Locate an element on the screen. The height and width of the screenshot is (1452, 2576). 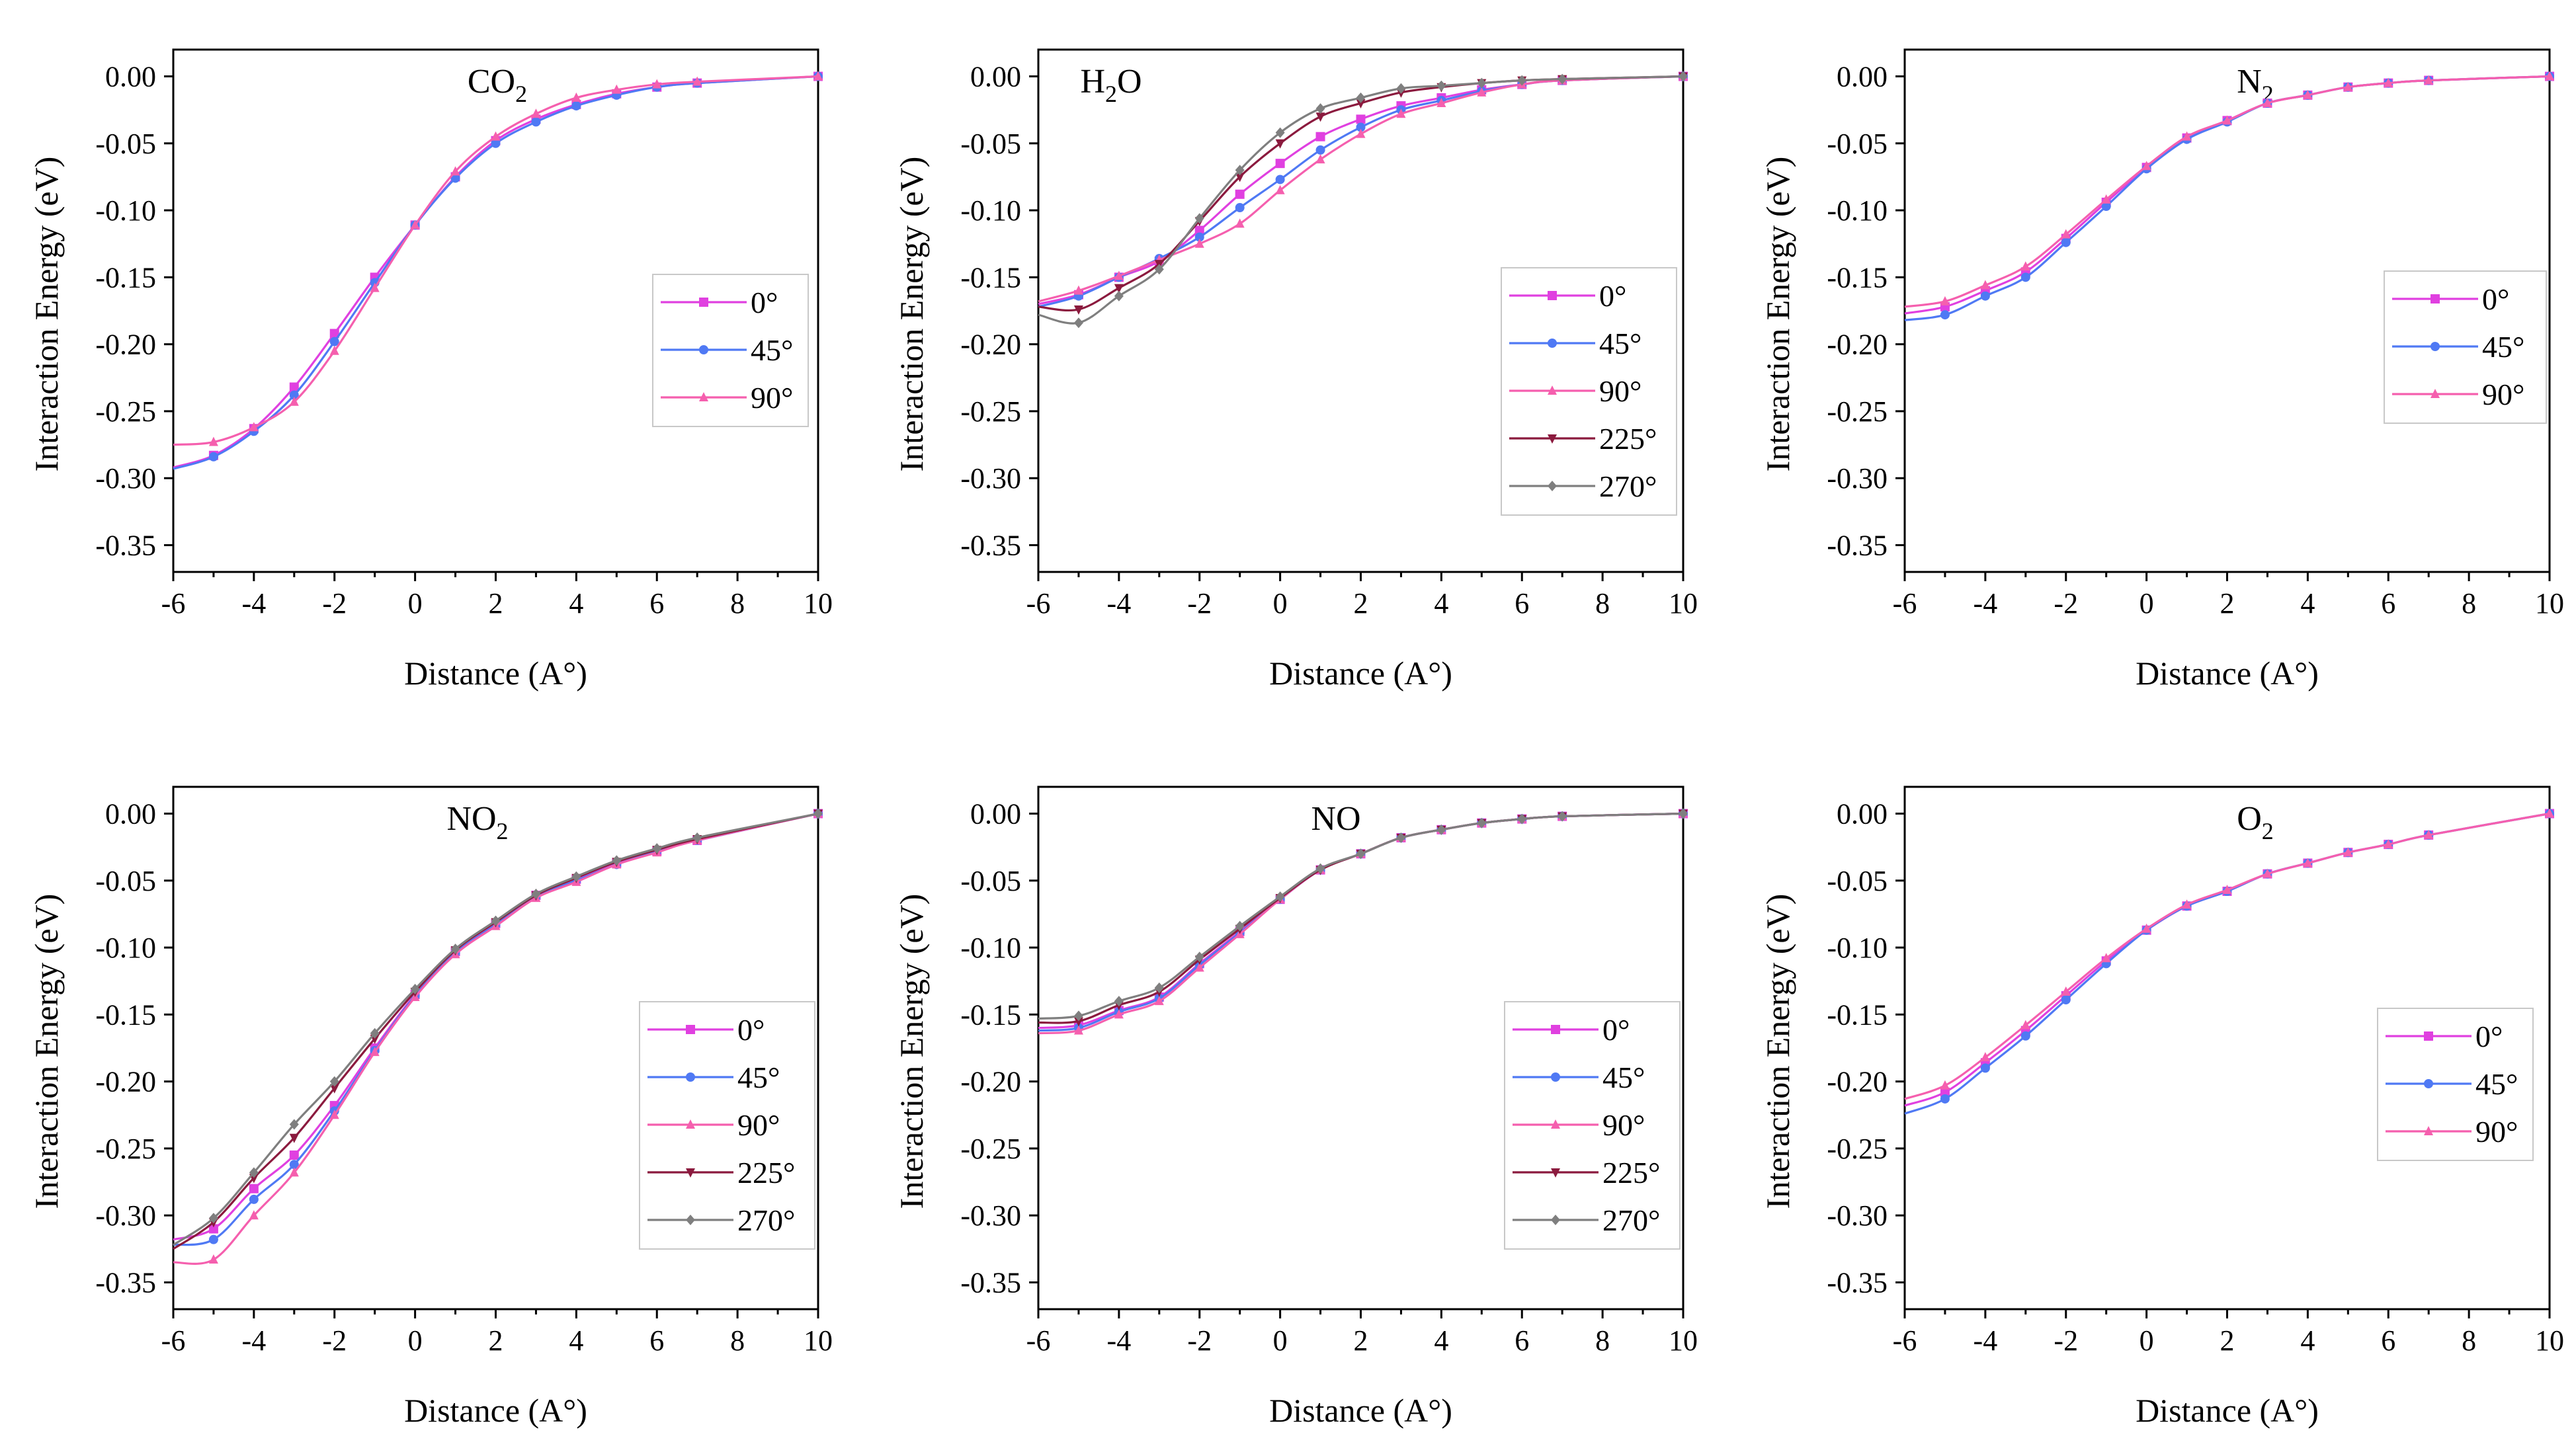
chart-title: O2 is located at coordinates (2255, 822).